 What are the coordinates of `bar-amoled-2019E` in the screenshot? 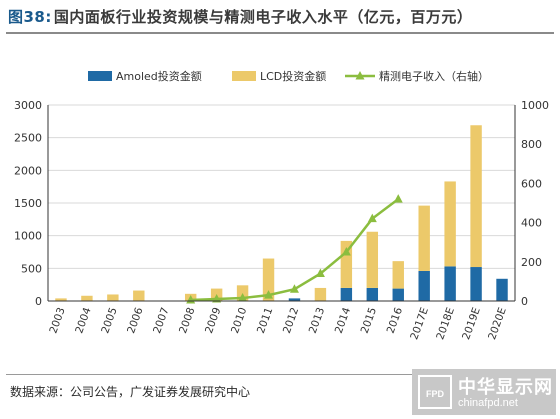 It's located at (476, 284).